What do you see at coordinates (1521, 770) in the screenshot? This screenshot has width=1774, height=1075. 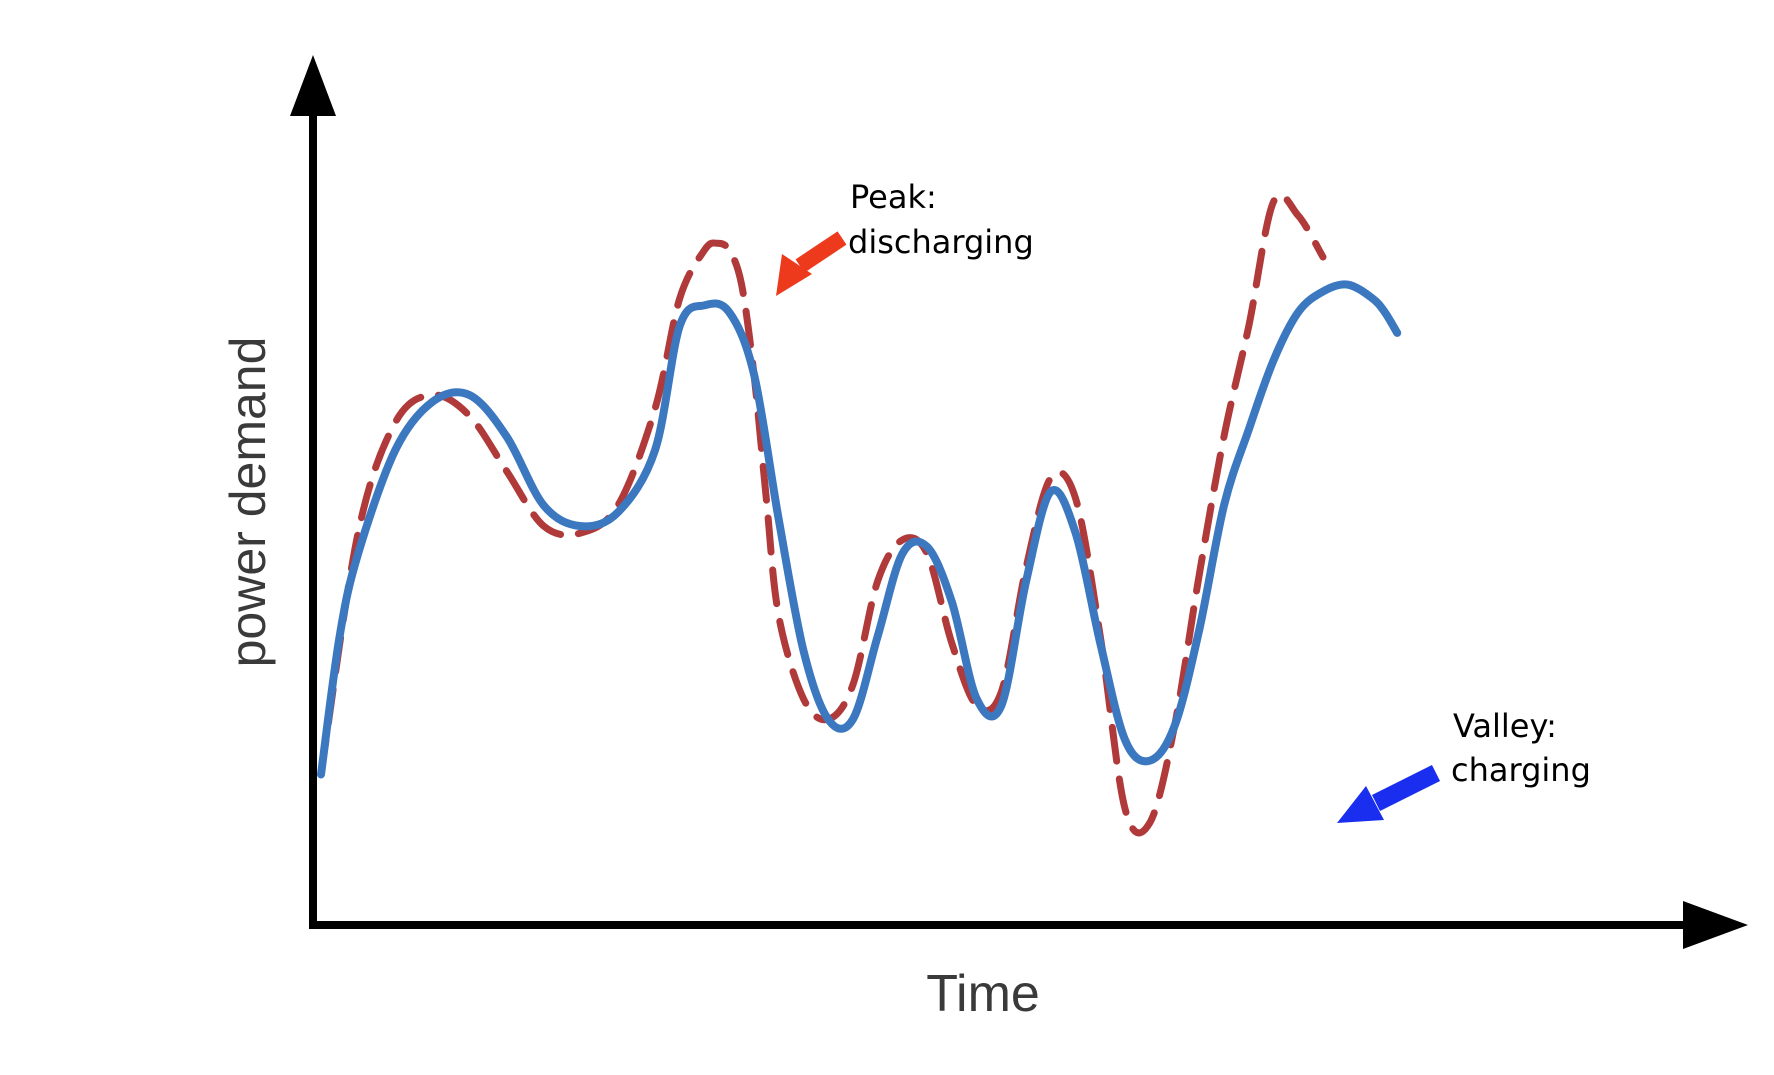 I see `annotation-valley-line2: charging` at bounding box center [1521, 770].